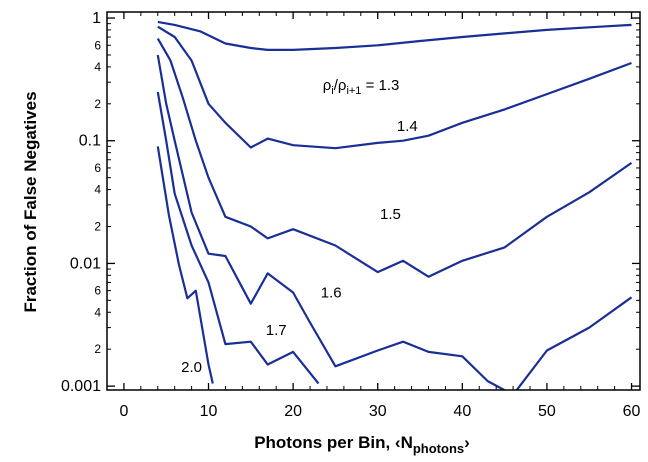  What do you see at coordinates (293, 411) in the screenshot?
I see `x-tick-label: 20` at bounding box center [293, 411].